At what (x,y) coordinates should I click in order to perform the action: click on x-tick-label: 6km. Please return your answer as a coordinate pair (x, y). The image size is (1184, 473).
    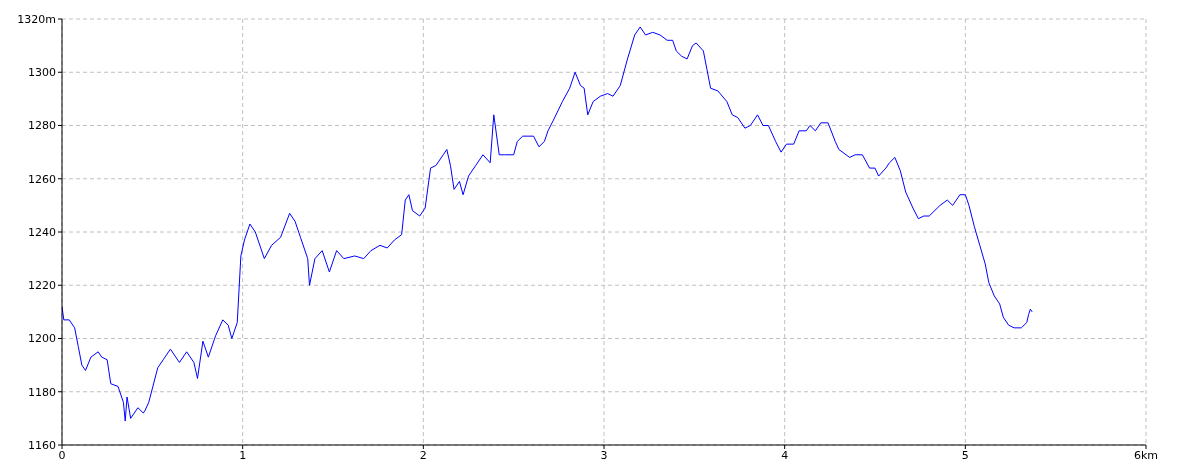
    Looking at the image, I should click on (1146, 455).